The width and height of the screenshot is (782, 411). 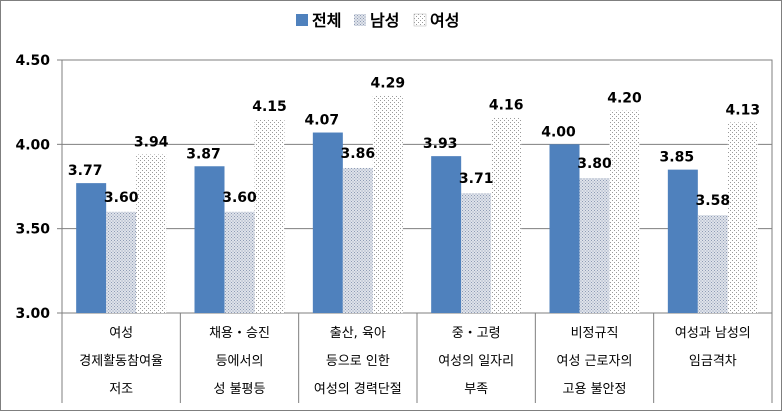 I want to click on category-label: 여성 근로자의, so click(x=595, y=361).